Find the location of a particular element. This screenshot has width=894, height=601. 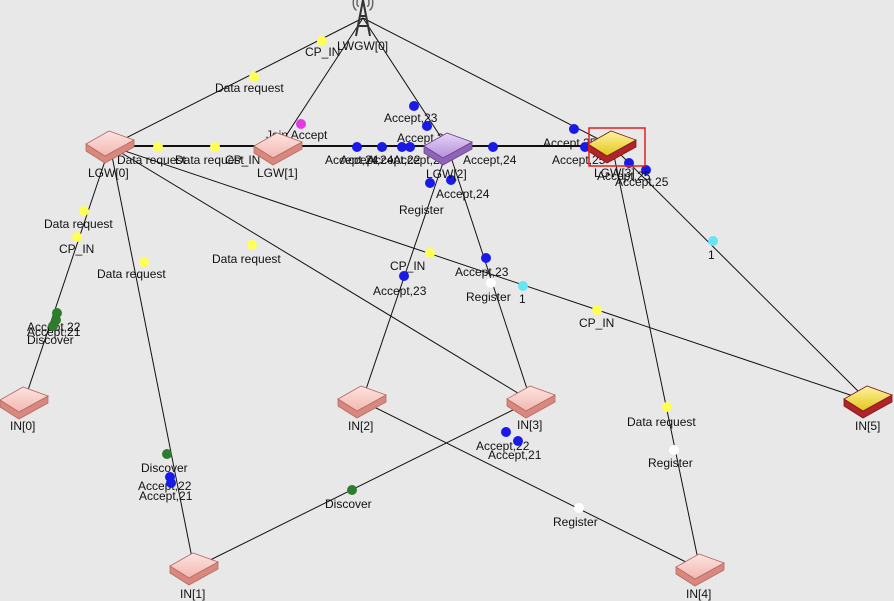

node-lgw2 is located at coordinates (448, 149).